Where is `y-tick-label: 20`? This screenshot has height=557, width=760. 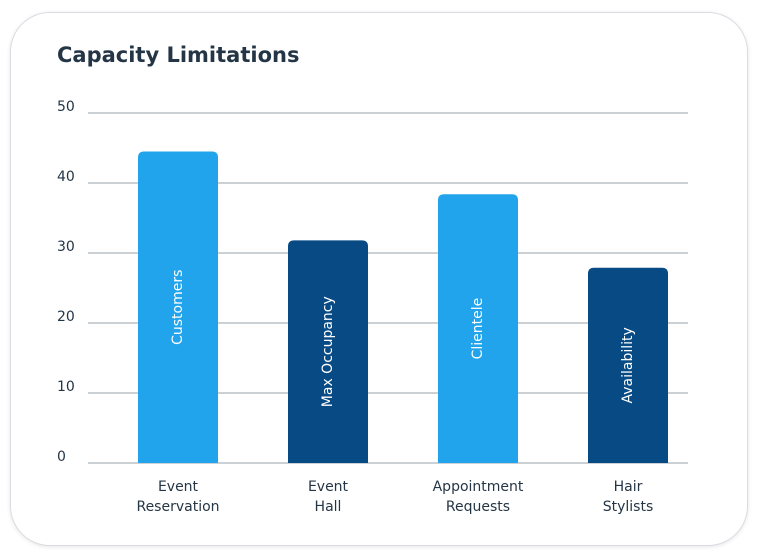 y-tick-label: 20 is located at coordinates (66, 317).